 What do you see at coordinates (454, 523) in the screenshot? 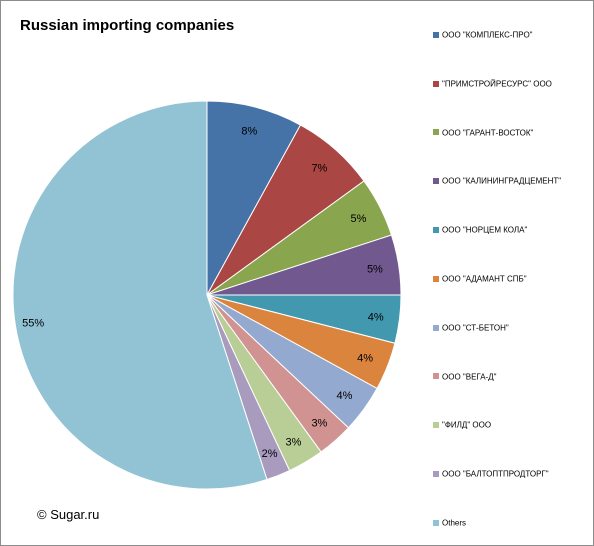
I see `legend-label: Others` at bounding box center [454, 523].